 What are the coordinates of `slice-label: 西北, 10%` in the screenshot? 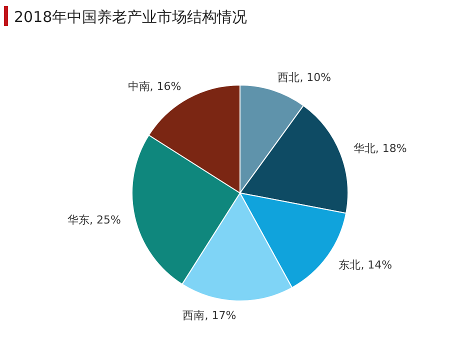 It's located at (305, 77).